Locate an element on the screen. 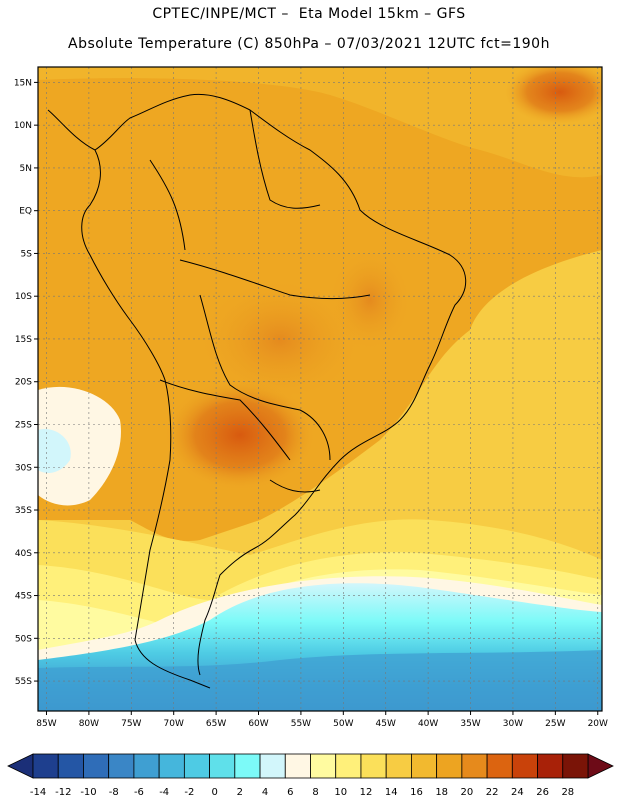  colorbar-label: 10 is located at coordinates (340, 792).